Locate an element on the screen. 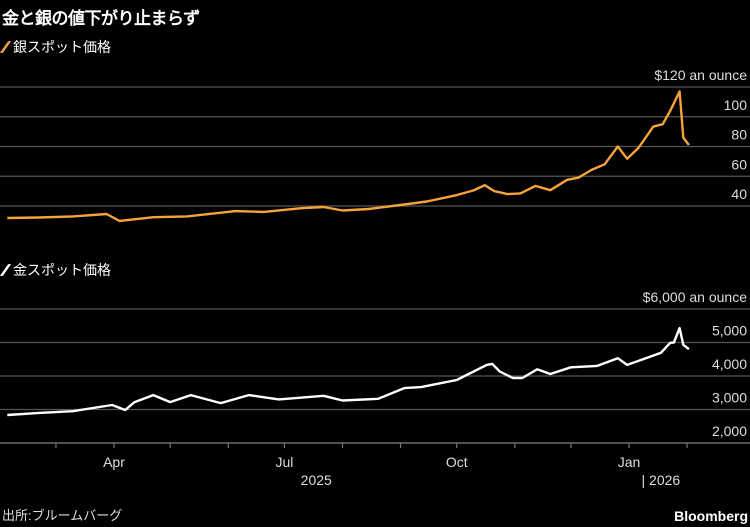 The height and width of the screenshot is (527, 750). legend-gold: 金スポット価格 is located at coordinates (55, 270).